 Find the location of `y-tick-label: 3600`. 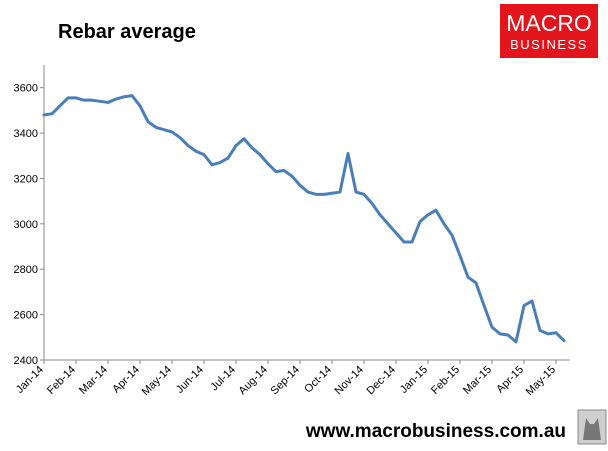

y-tick-label: 3600 is located at coordinates (26, 89).